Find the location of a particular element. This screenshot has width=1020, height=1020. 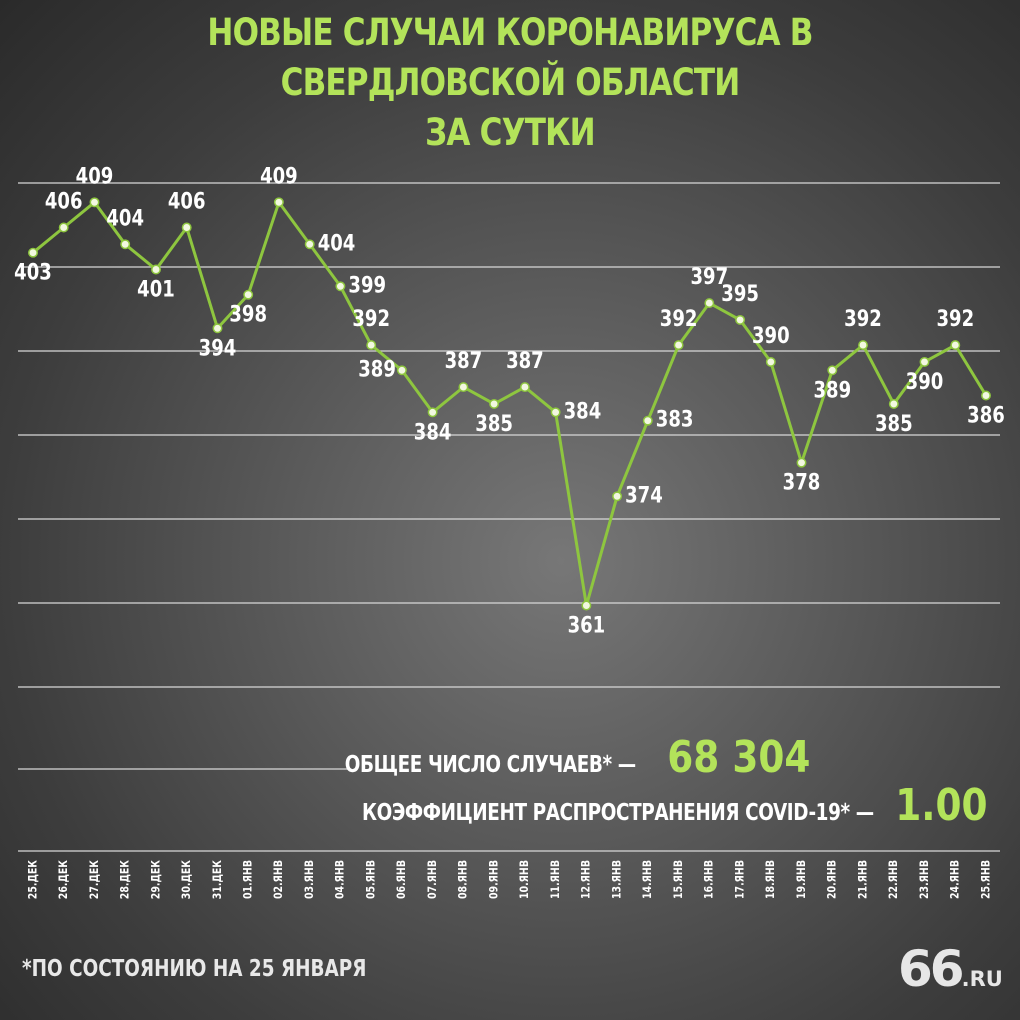

data-label: 385 is located at coordinates (494, 423).